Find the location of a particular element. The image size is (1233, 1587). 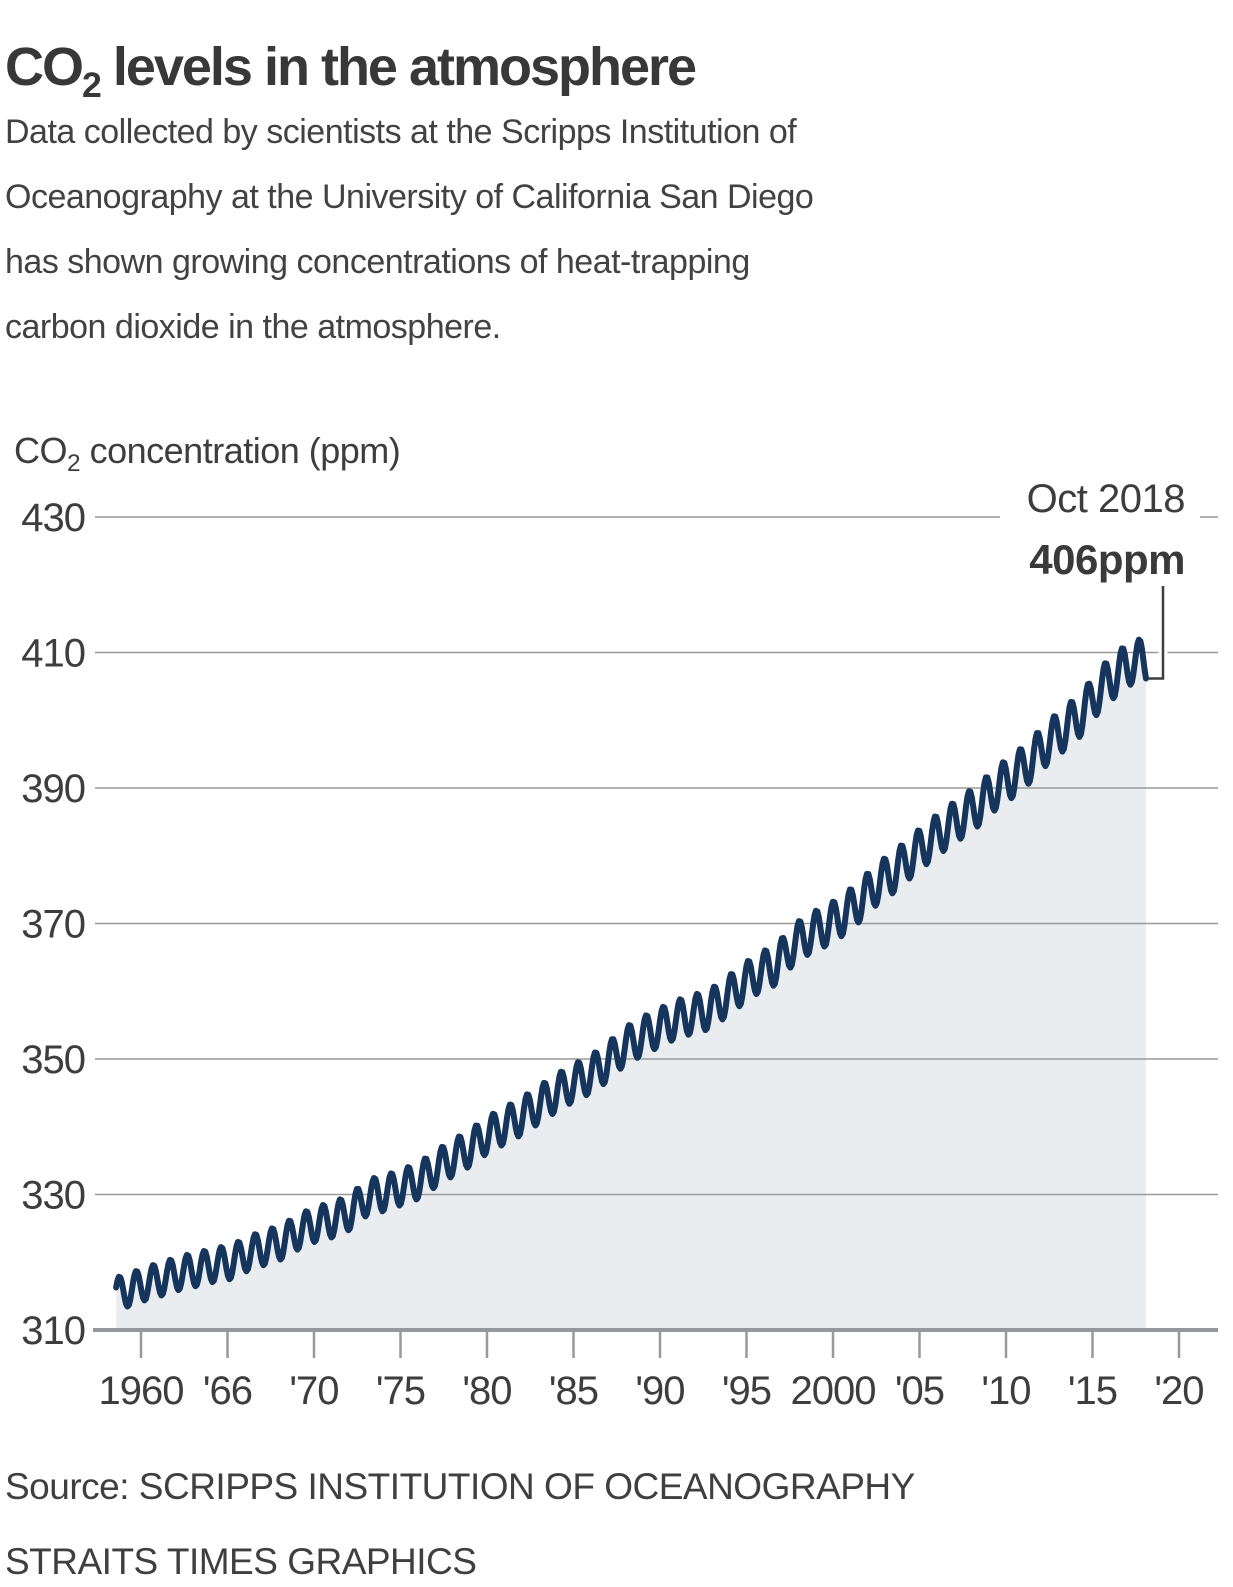

x-tick-label: '20 is located at coordinates (1178, 1391).